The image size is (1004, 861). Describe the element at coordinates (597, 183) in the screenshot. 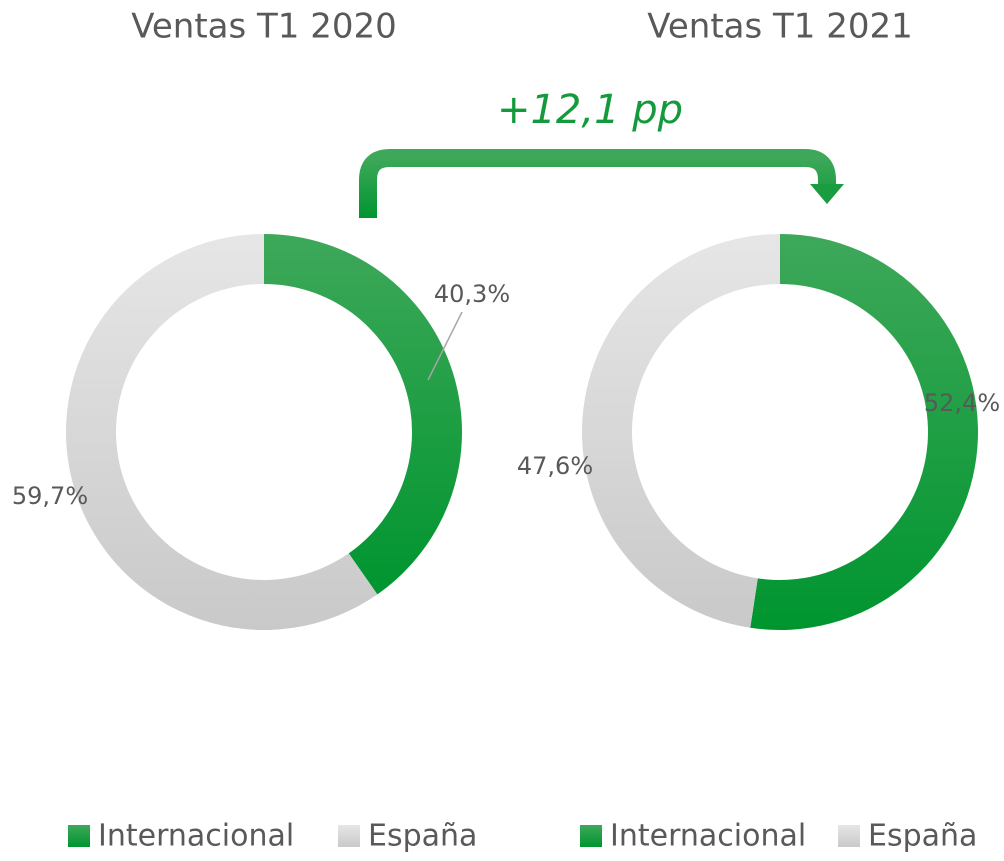

I see `arrow` at that location.